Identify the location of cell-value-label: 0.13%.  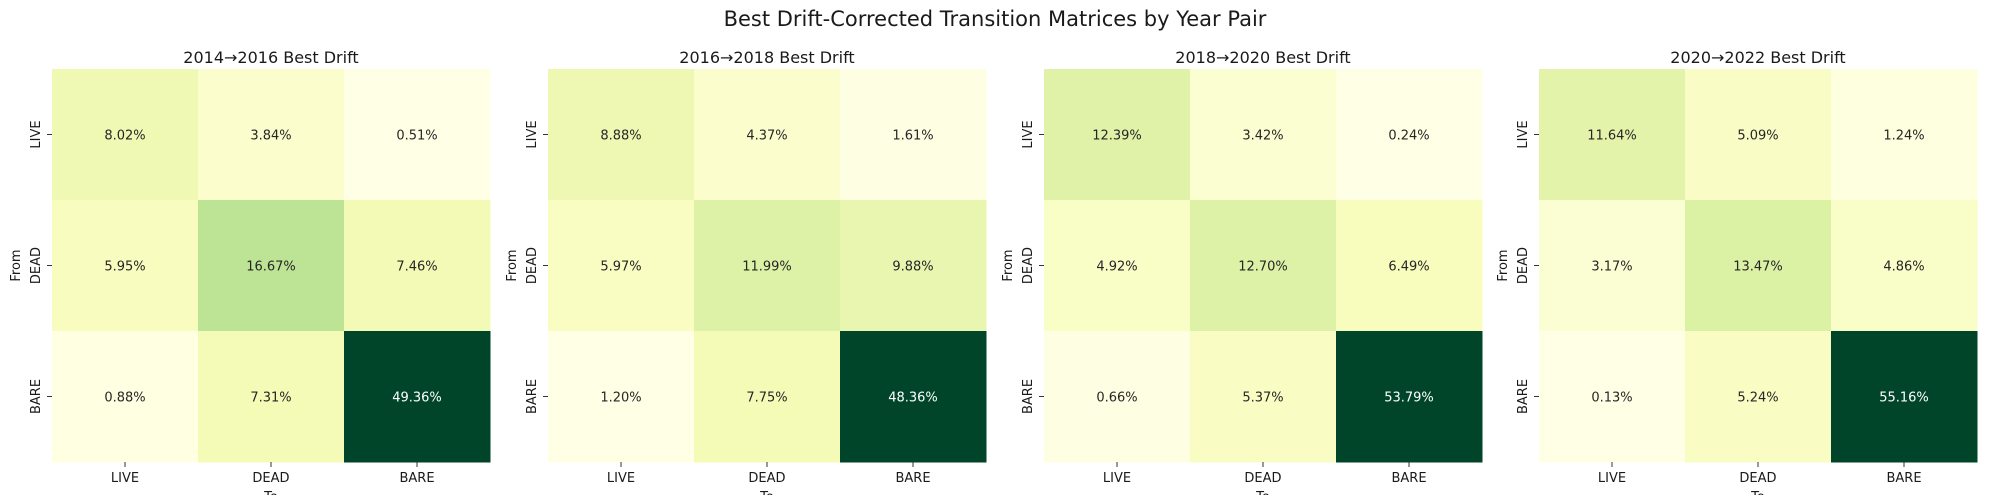
(1611, 398).